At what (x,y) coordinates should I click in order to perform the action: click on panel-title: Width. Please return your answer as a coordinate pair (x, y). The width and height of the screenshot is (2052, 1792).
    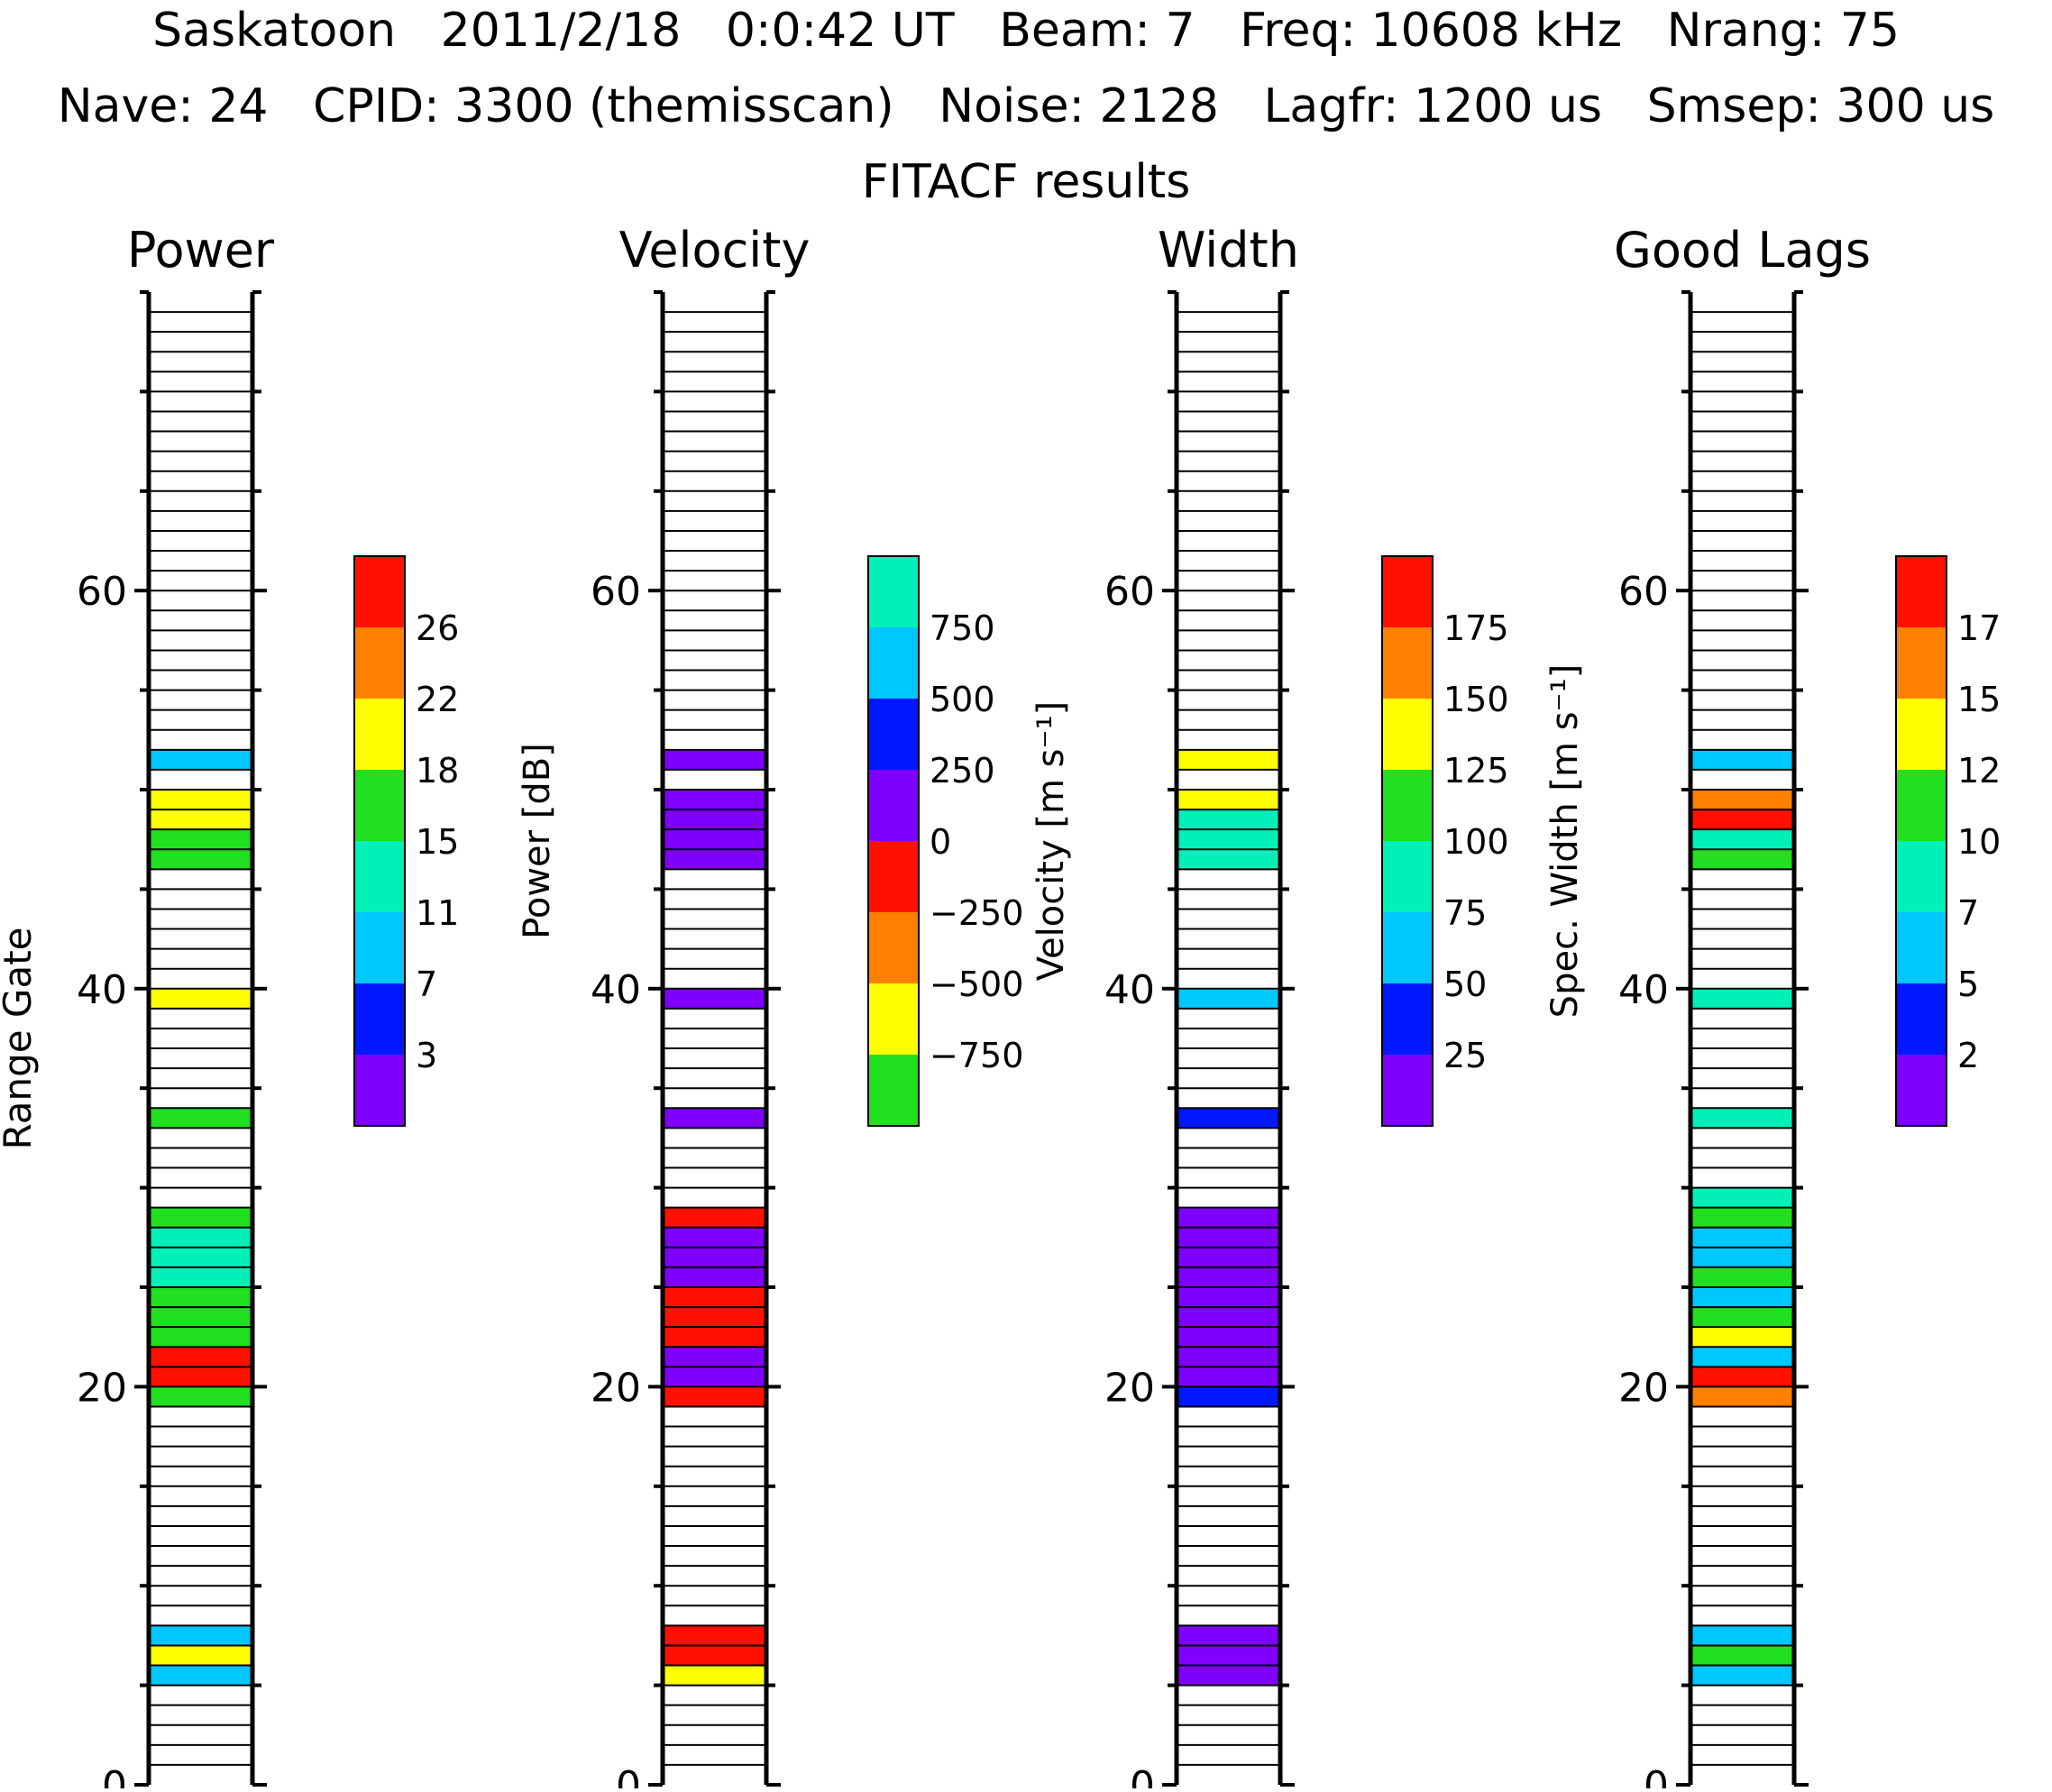
    Looking at the image, I should click on (1229, 250).